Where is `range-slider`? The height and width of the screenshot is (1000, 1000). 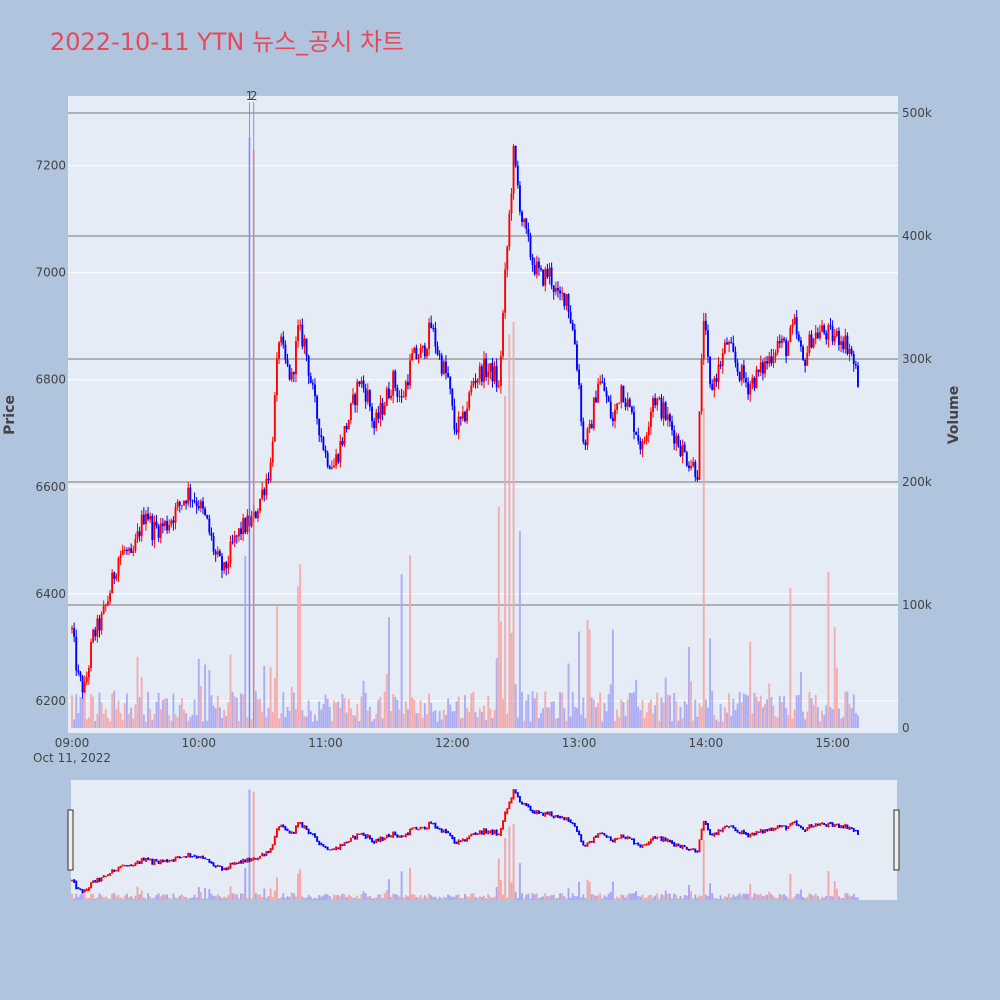 range-slider is located at coordinates (484, 840).